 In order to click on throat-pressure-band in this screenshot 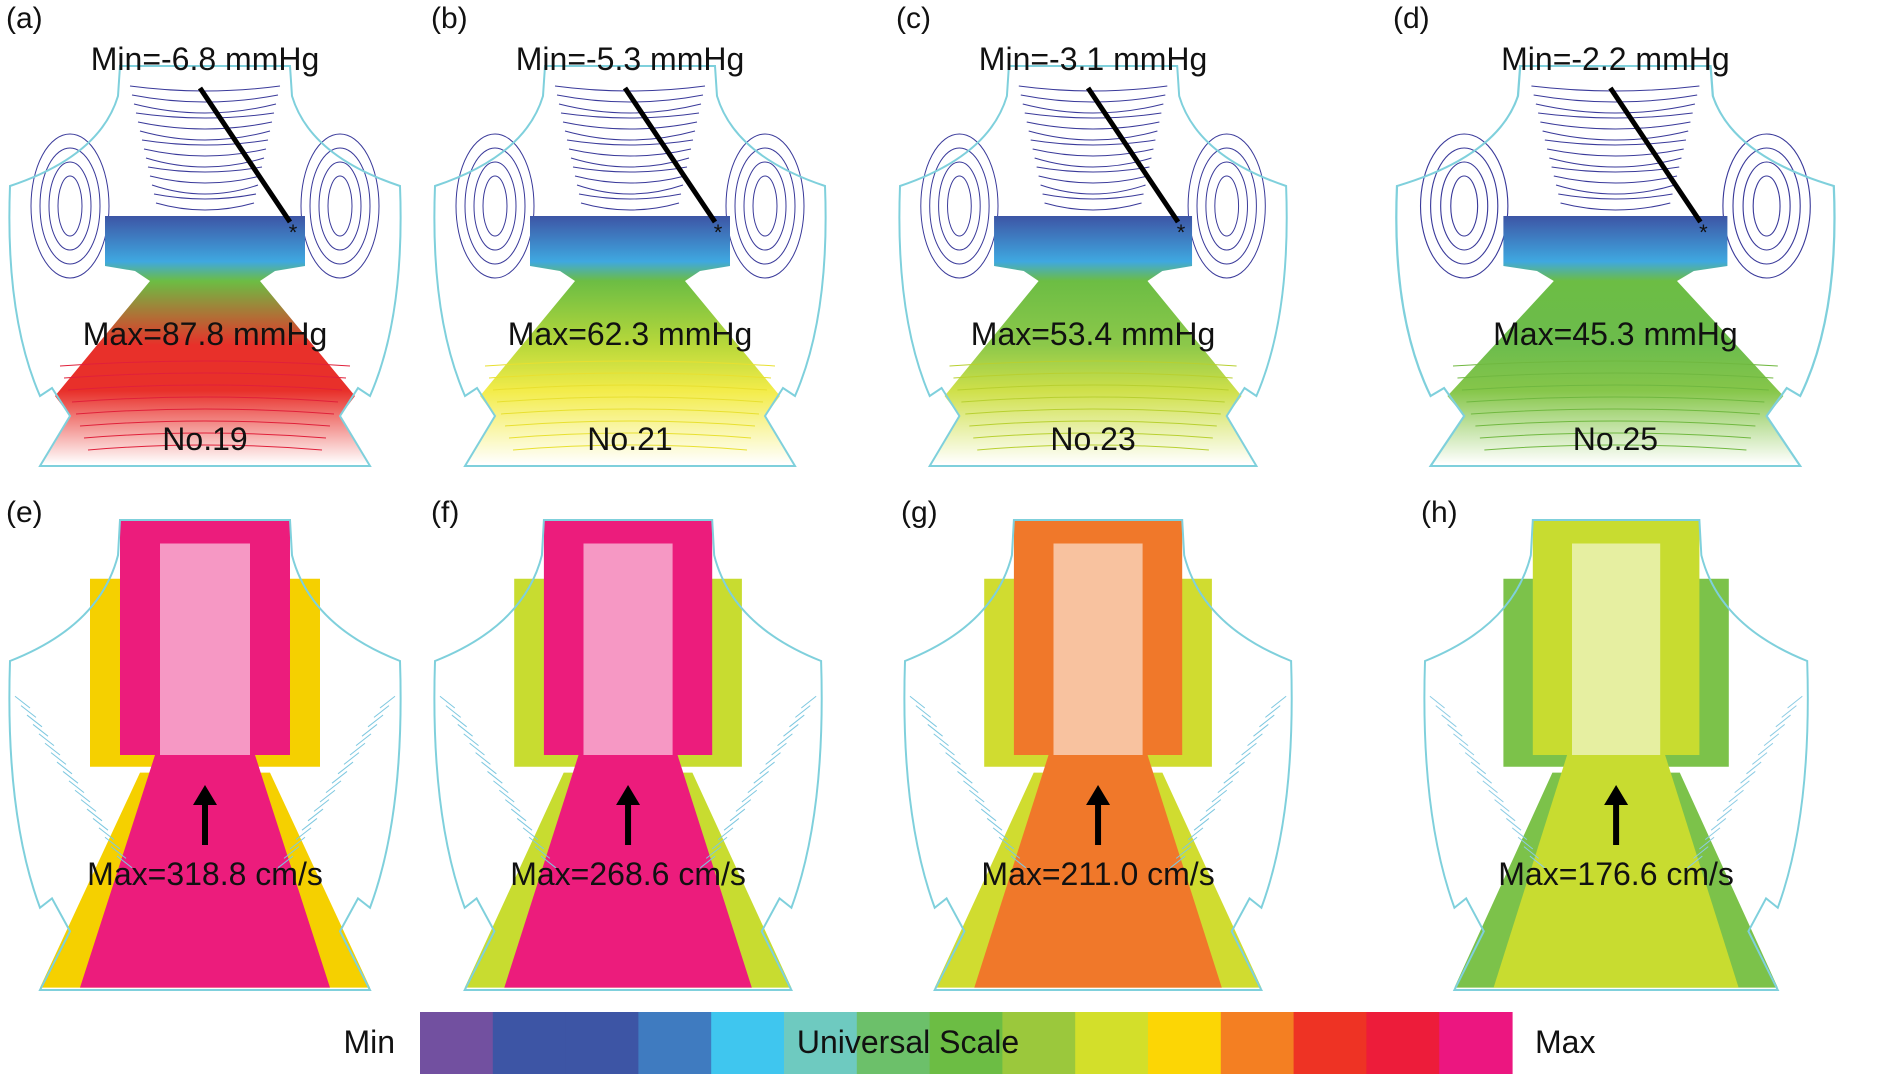, I will do `click(205, 248)`.